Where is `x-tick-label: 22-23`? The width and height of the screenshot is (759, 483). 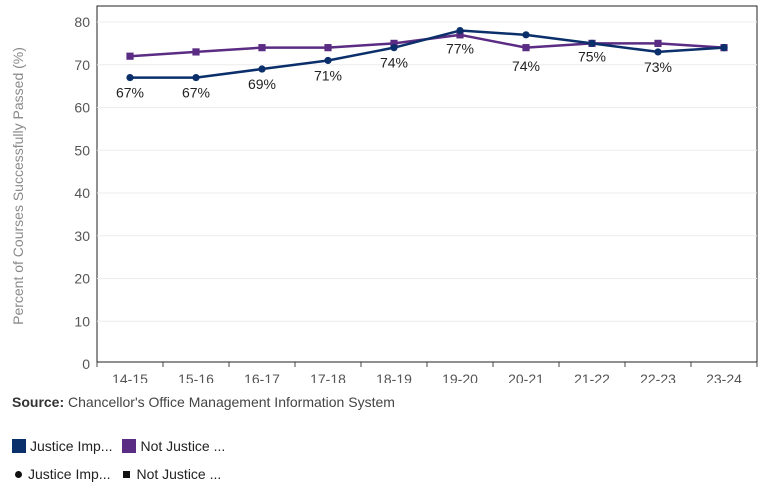
x-tick-label: 22-23 is located at coordinates (658, 377).